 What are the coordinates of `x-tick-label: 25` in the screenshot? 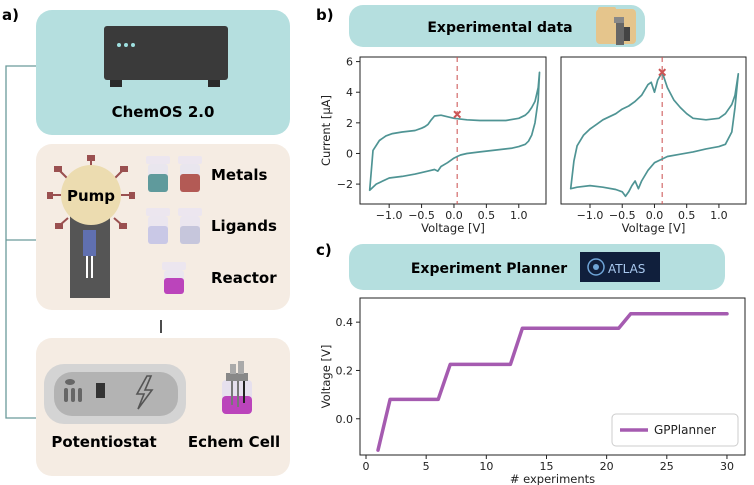 It's located at (667, 466).